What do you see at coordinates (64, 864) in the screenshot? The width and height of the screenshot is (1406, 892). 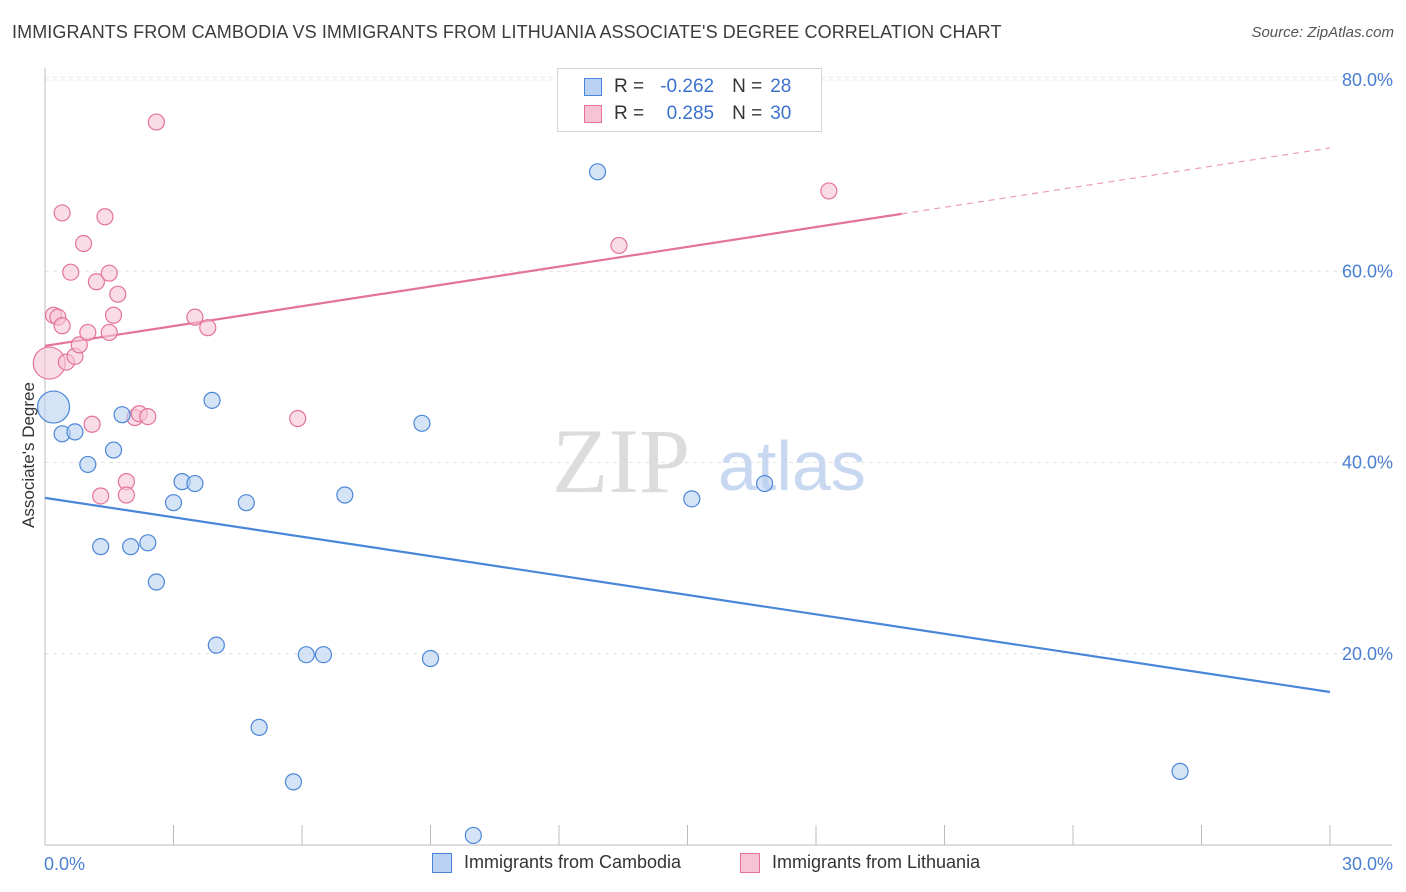 I see `x-tick-label: 0.0%` at bounding box center [64, 864].